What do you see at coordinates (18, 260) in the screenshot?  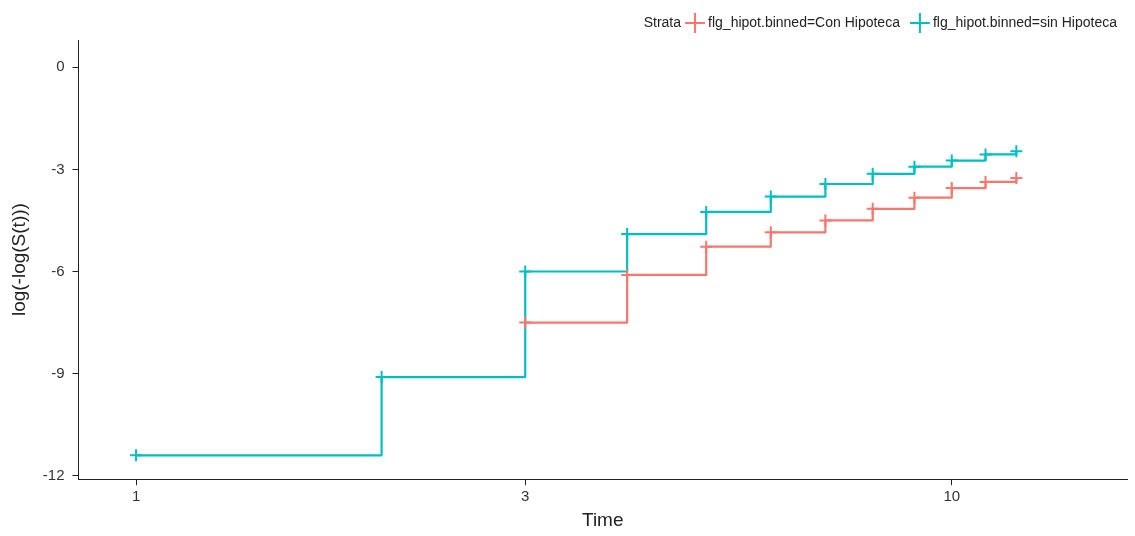 I see `y-axis-title: log(-log(S(t)))` at bounding box center [18, 260].